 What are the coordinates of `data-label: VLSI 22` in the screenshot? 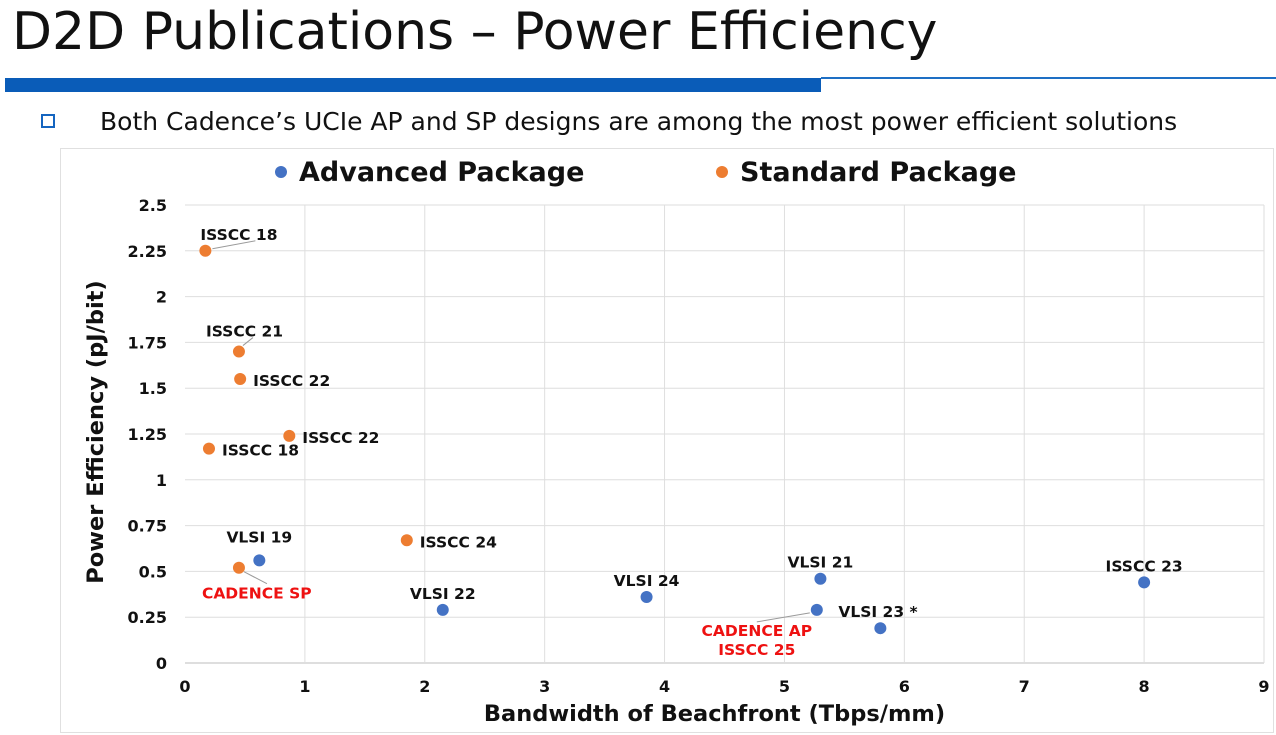 It's located at (443, 594).